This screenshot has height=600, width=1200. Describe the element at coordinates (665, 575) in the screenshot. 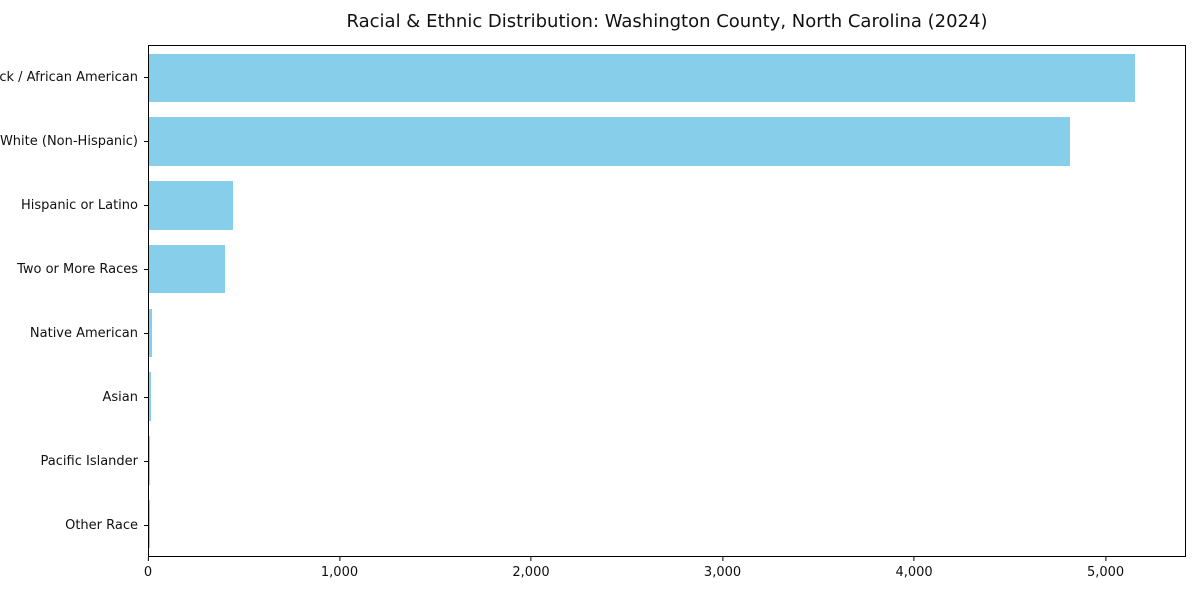

I see `x-axis: 0 1,000 2,000 3,000 4,000 5,000` at that location.